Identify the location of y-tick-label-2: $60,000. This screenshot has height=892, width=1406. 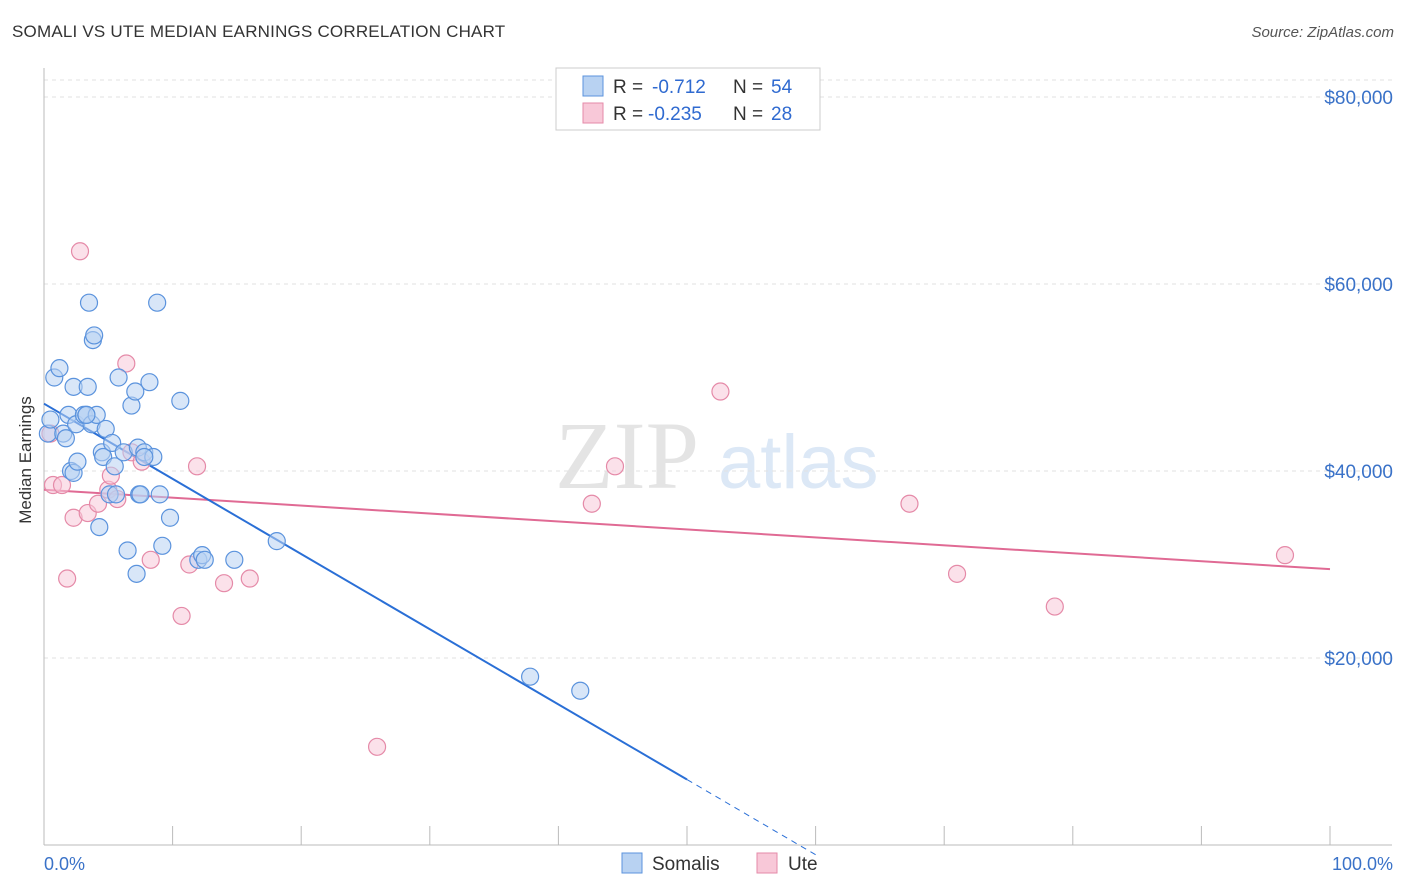
(1358, 285).